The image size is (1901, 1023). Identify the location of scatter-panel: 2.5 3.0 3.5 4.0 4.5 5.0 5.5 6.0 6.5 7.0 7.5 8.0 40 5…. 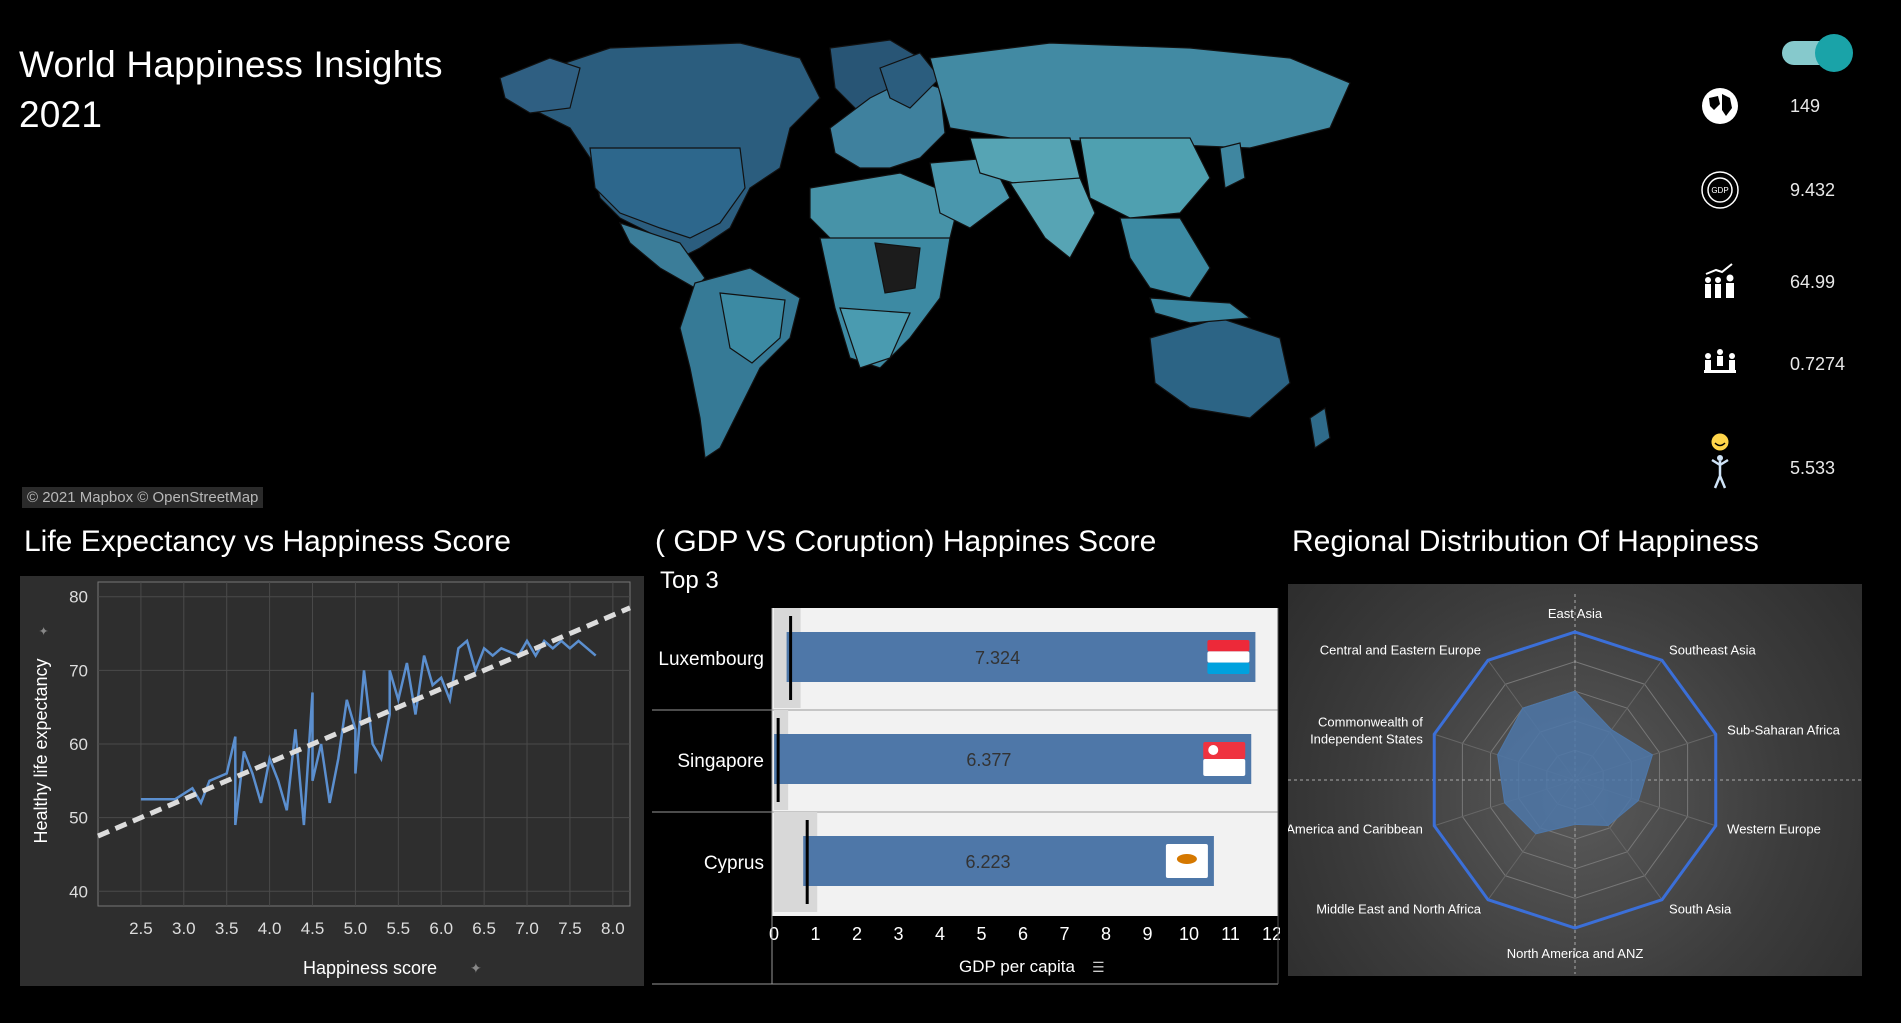
(332, 781).